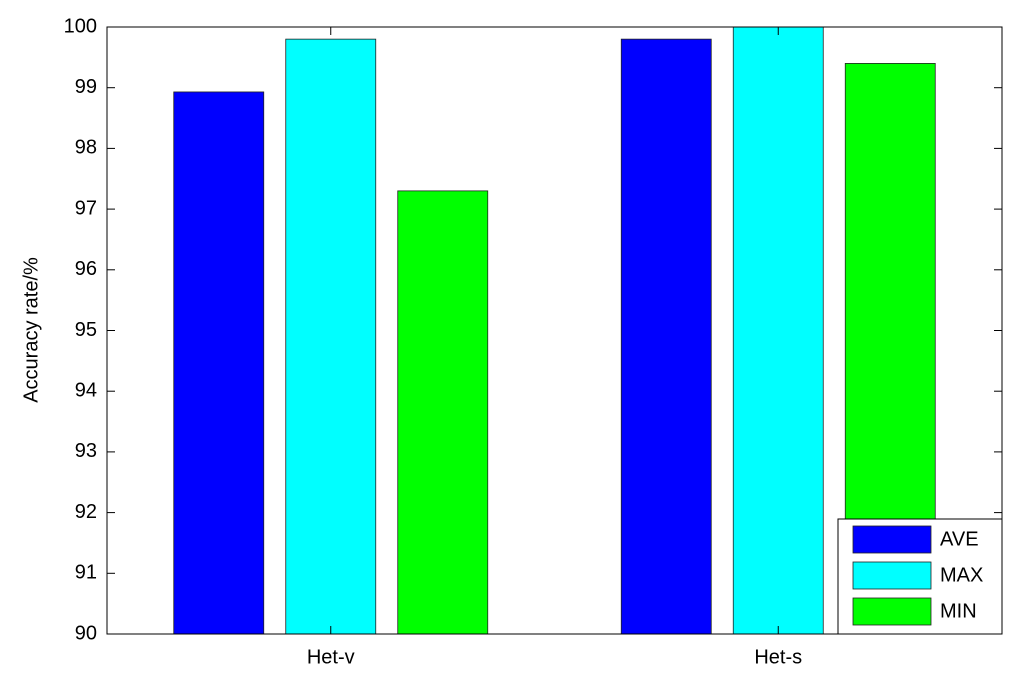  I want to click on y-tick-label: 95, so click(86, 330).